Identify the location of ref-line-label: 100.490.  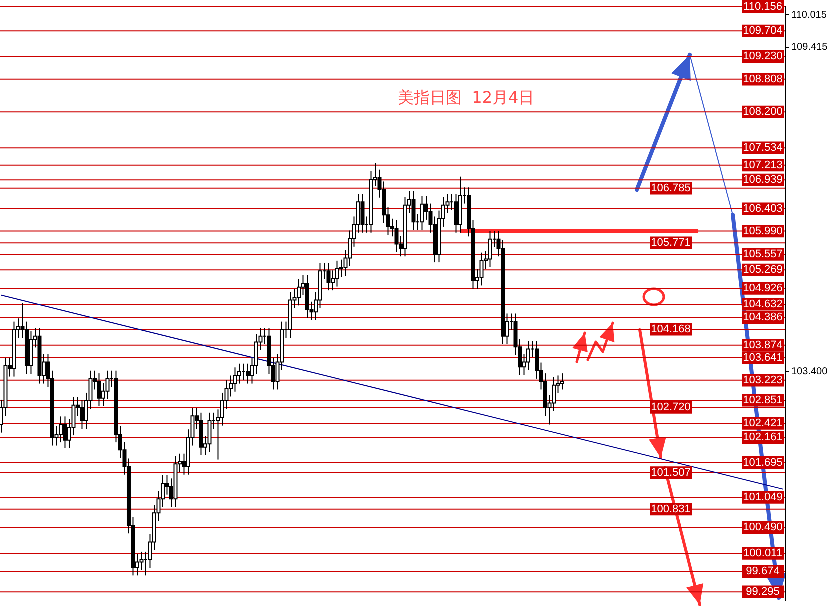
(763, 528).